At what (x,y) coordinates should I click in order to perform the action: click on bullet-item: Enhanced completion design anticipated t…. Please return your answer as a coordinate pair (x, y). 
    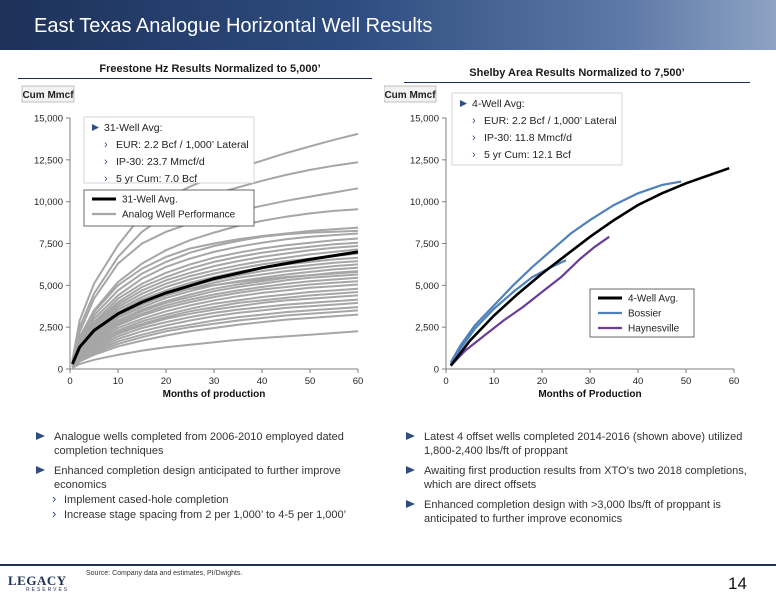
    Looking at the image, I should click on (202, 478).